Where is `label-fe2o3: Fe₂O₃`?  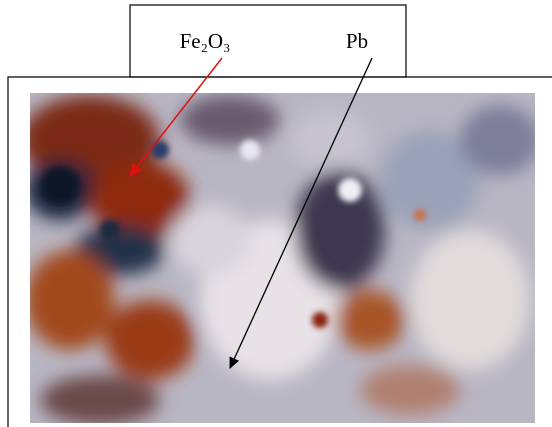
label-fe2o3: Fe₂O₃ is located at coordinates (205, 41).